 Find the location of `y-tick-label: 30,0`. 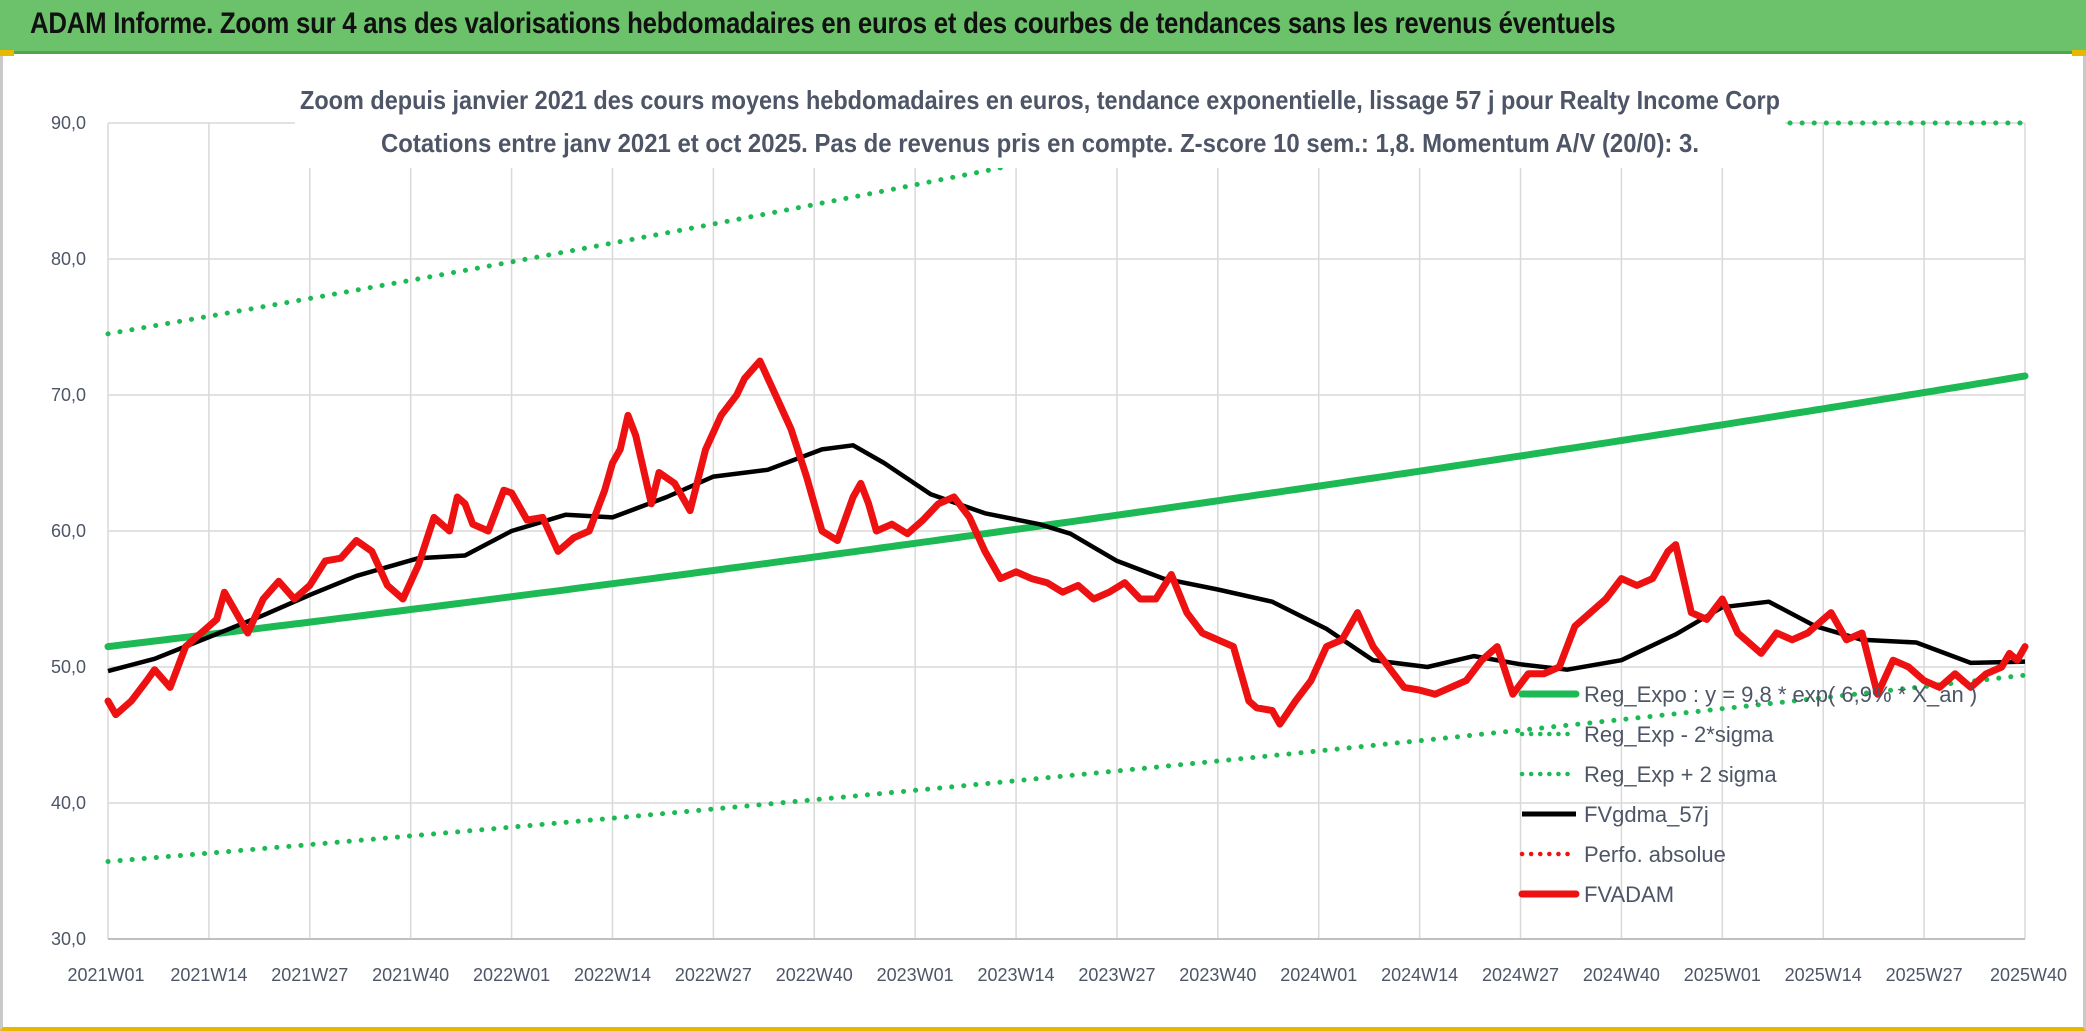

y-tick-label: 30,0 is located at coordinates (68, 939).